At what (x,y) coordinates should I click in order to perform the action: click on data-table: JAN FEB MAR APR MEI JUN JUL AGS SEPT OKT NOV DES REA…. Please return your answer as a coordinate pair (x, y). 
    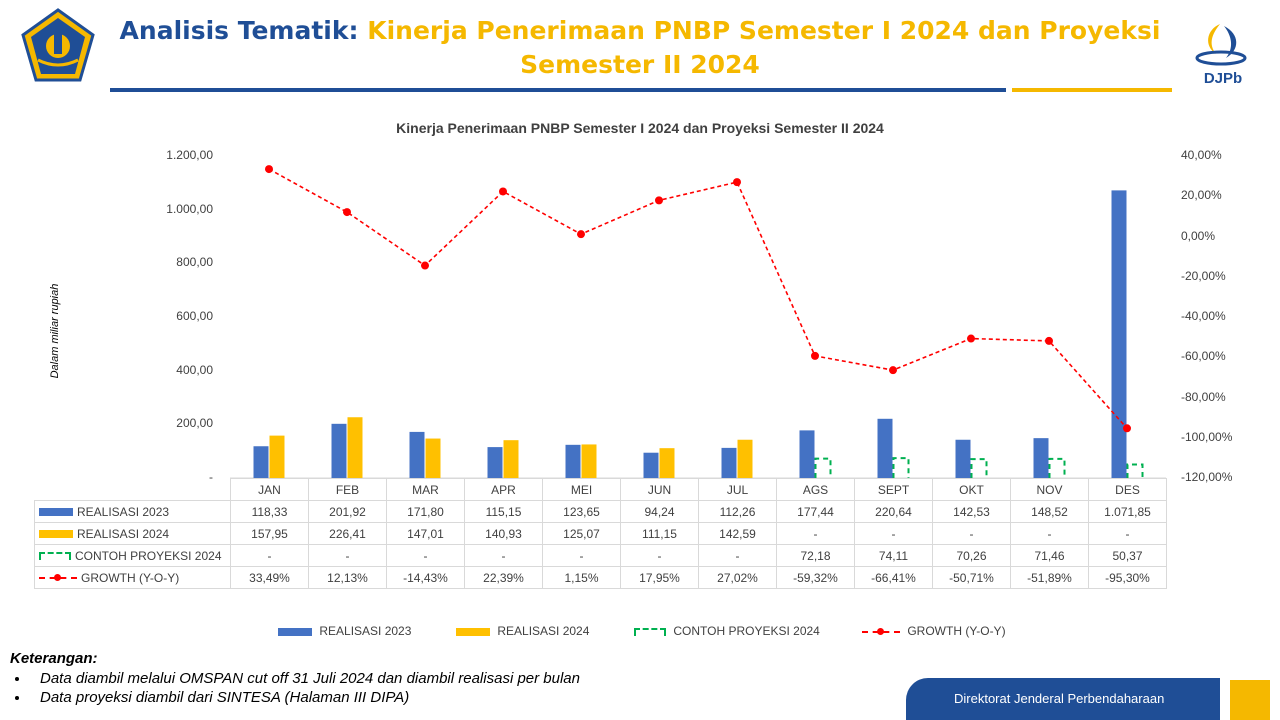
    Looking at the image, I should click on (600, 533).